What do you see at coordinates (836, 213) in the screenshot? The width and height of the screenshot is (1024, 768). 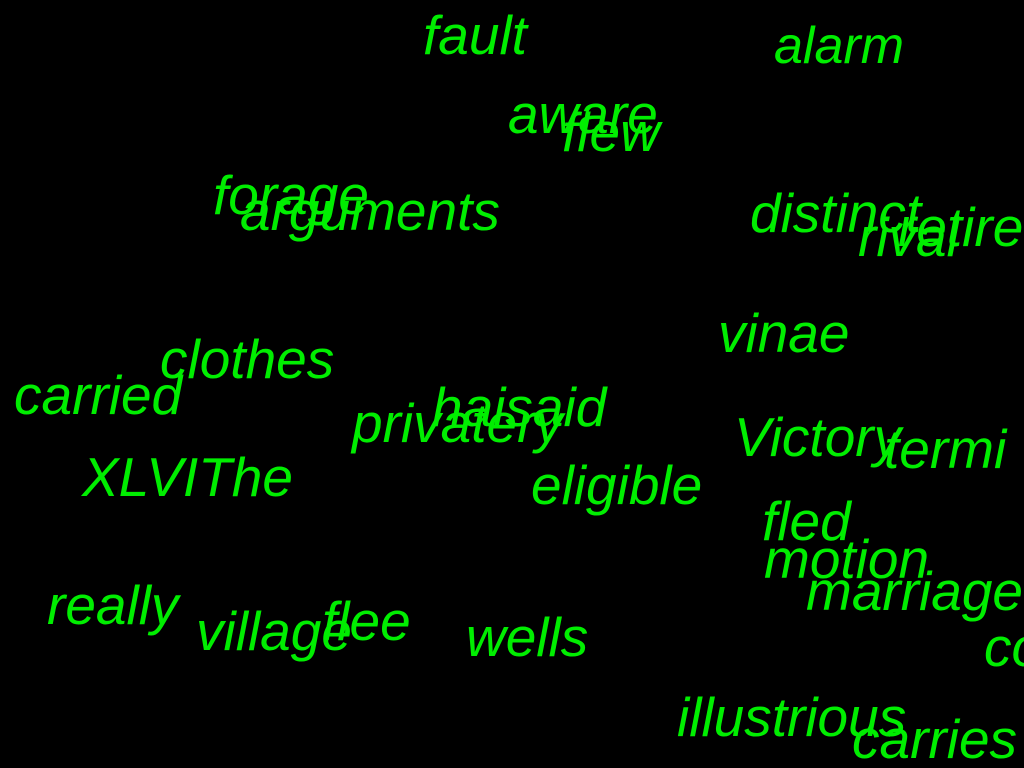 I see `word-distinct: distinct` at bounding box center [836, 213].